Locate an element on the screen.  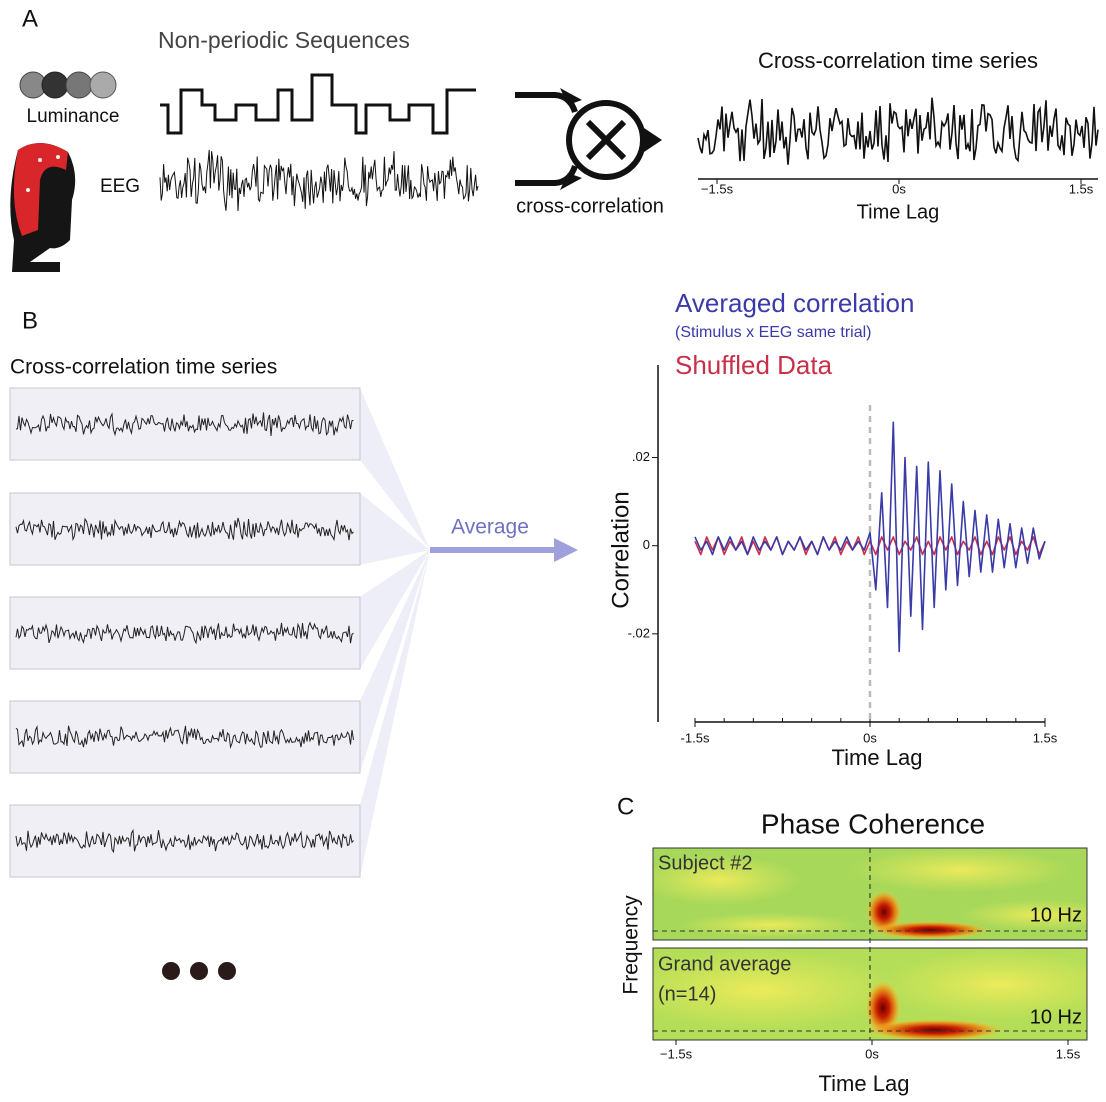
average-arrow is located at coordinates (504, 550).